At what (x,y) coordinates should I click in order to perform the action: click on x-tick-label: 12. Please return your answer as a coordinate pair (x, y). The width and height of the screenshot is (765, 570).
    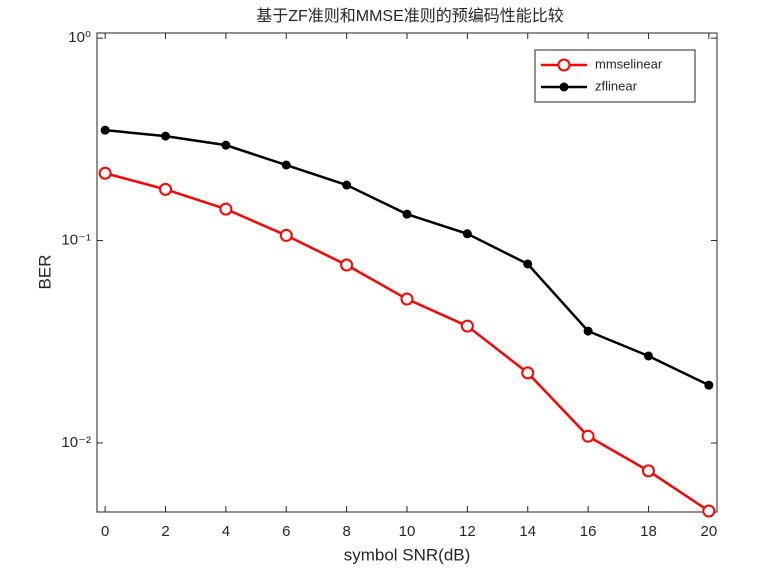
    Looking at the image, I should click on (467, 531).